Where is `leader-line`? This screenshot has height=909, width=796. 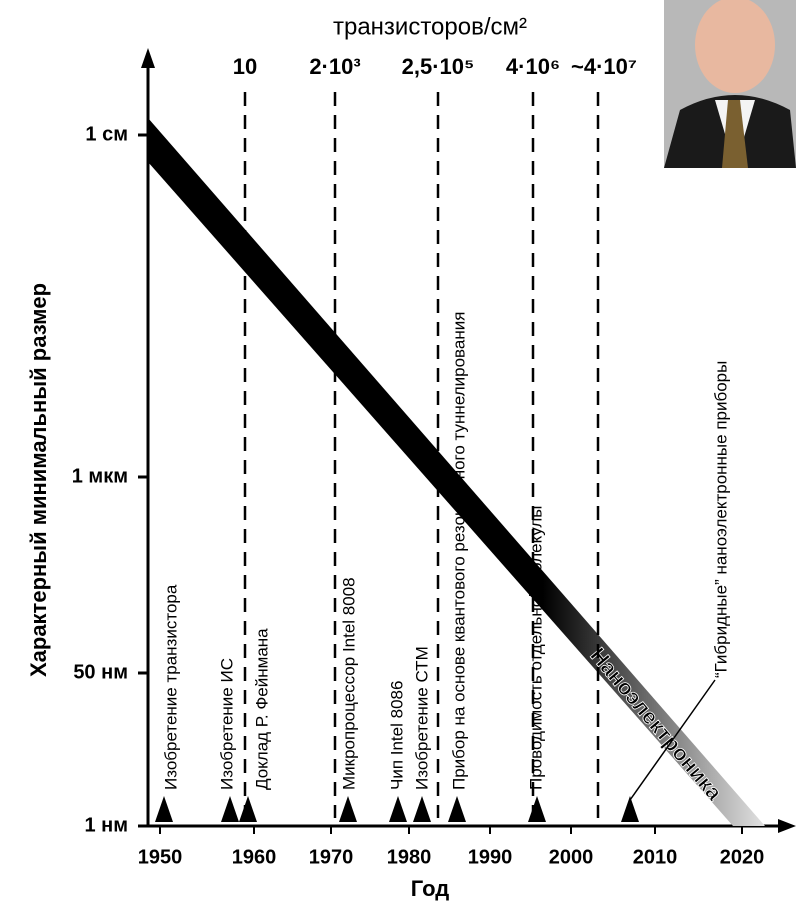
leader-line is located at coordinates (672, 740).